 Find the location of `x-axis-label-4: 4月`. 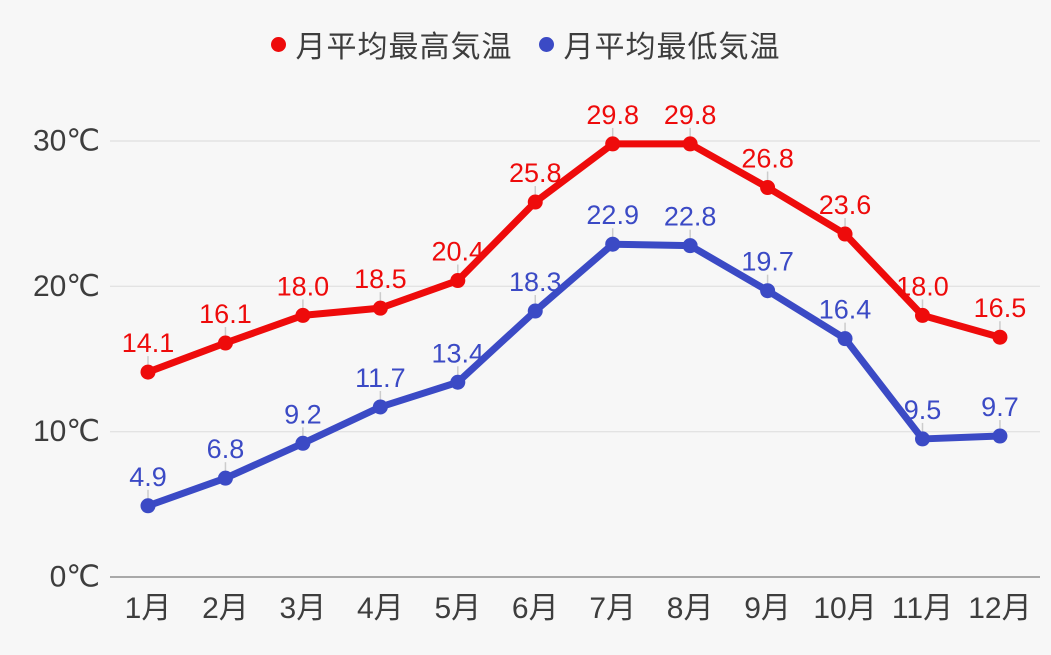

x-axis-label-4: 4月 is located at coordinates (380, 608).